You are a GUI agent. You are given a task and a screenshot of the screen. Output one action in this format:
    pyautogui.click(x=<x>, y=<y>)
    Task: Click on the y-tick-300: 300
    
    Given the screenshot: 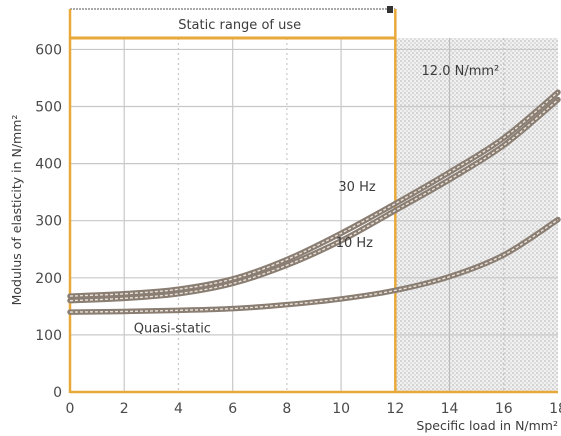 What is the action you would take?
    pyautogui.click(x=48, y=222)
    